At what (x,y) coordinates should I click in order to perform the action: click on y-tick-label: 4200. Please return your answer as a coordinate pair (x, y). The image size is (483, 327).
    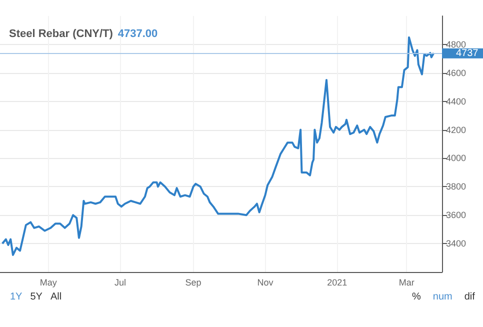
    Looking at the image, I should click on (456, 129).